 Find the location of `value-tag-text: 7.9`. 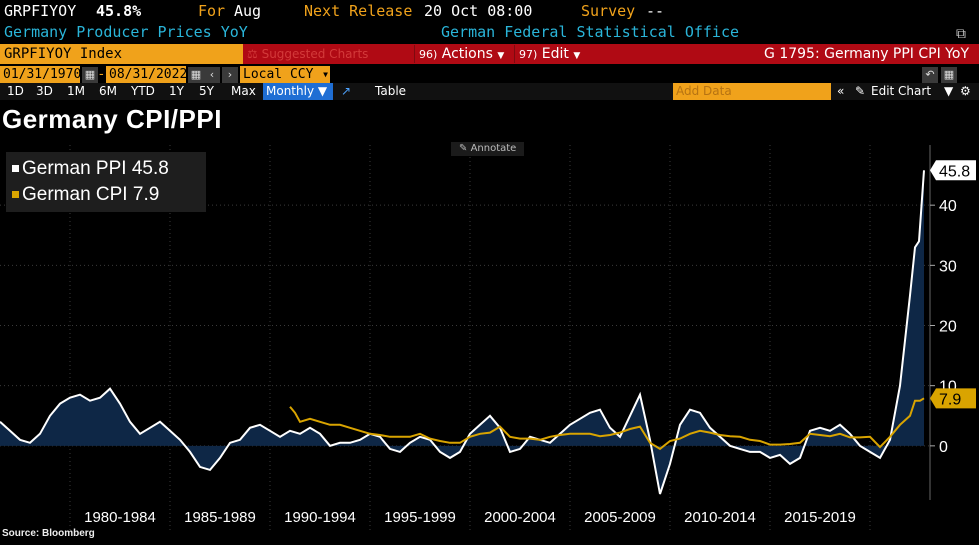

value-tag-text: 7.9 is located at coordinates (950, 399).